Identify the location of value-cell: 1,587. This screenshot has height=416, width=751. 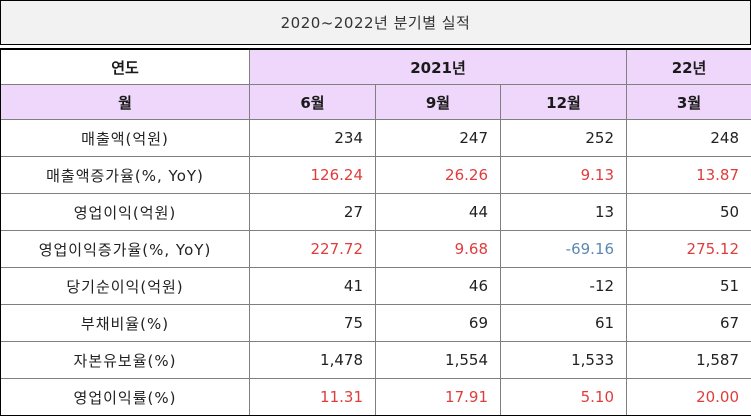
(689, 360).